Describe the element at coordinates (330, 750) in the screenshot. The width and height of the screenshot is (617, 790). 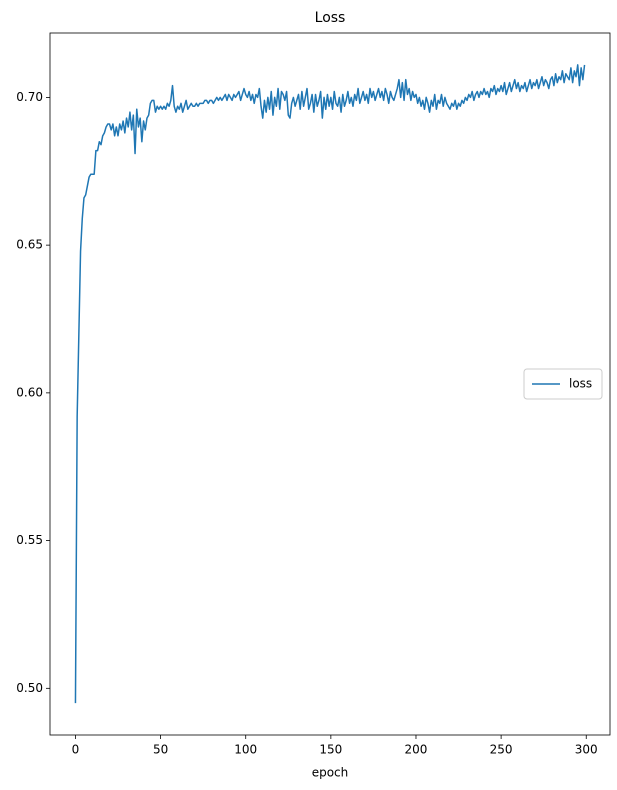
I see `x-tick-label: 150` at that location.